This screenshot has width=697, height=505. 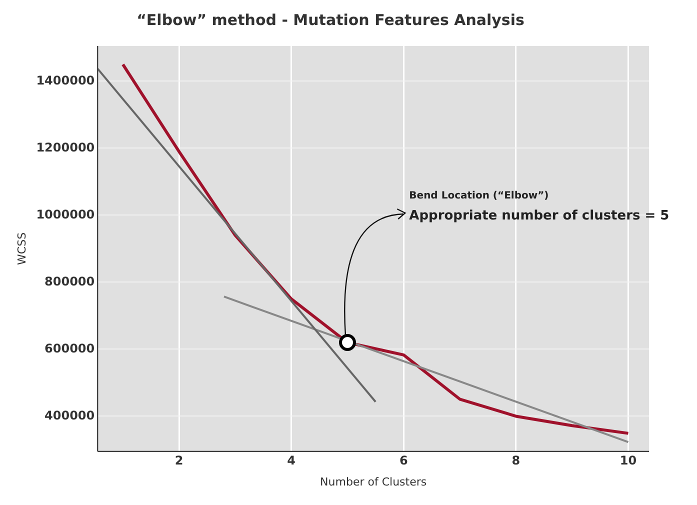 What do you see at coordinates (479, 196) in the screenshot?
I see `annotation: Bend Location (“Elbow”)` at bounding box center [479, 196].